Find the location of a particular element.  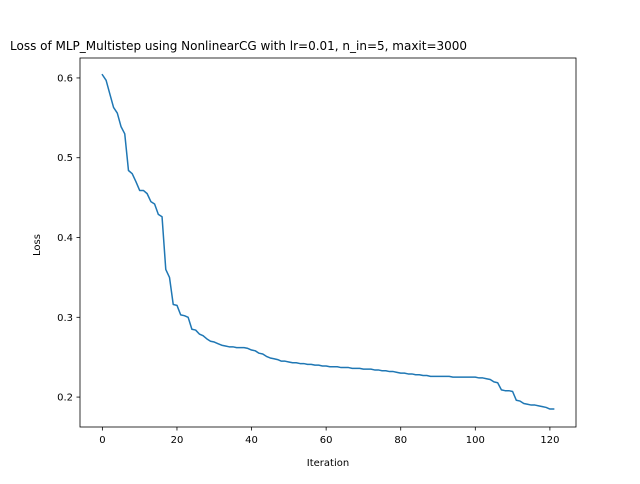

x-tick-label: 0 is located at coordinates (102, 440).